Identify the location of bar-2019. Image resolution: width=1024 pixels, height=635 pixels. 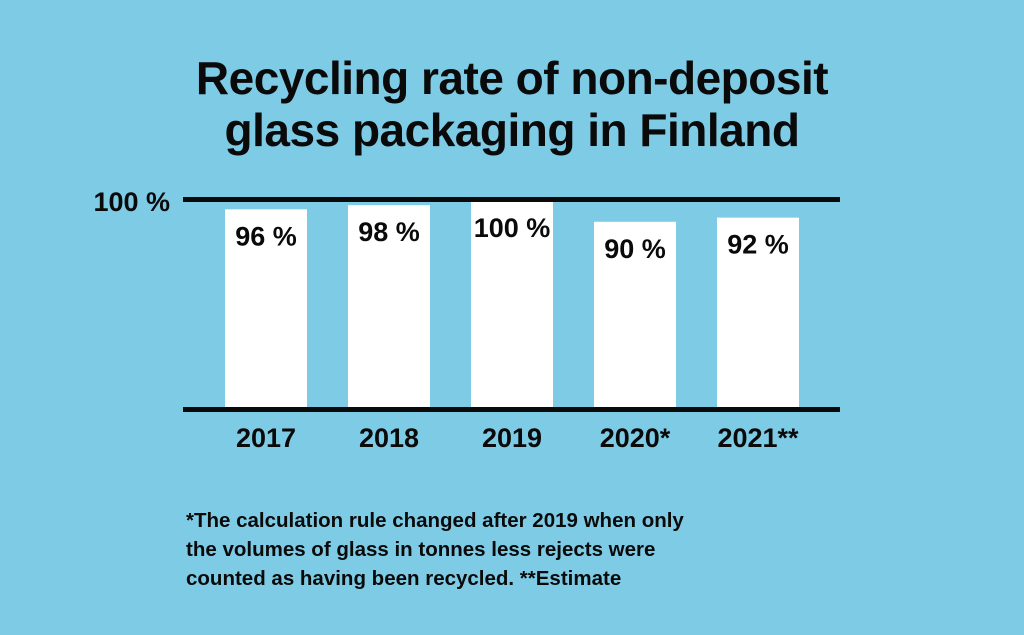
(512, 305).